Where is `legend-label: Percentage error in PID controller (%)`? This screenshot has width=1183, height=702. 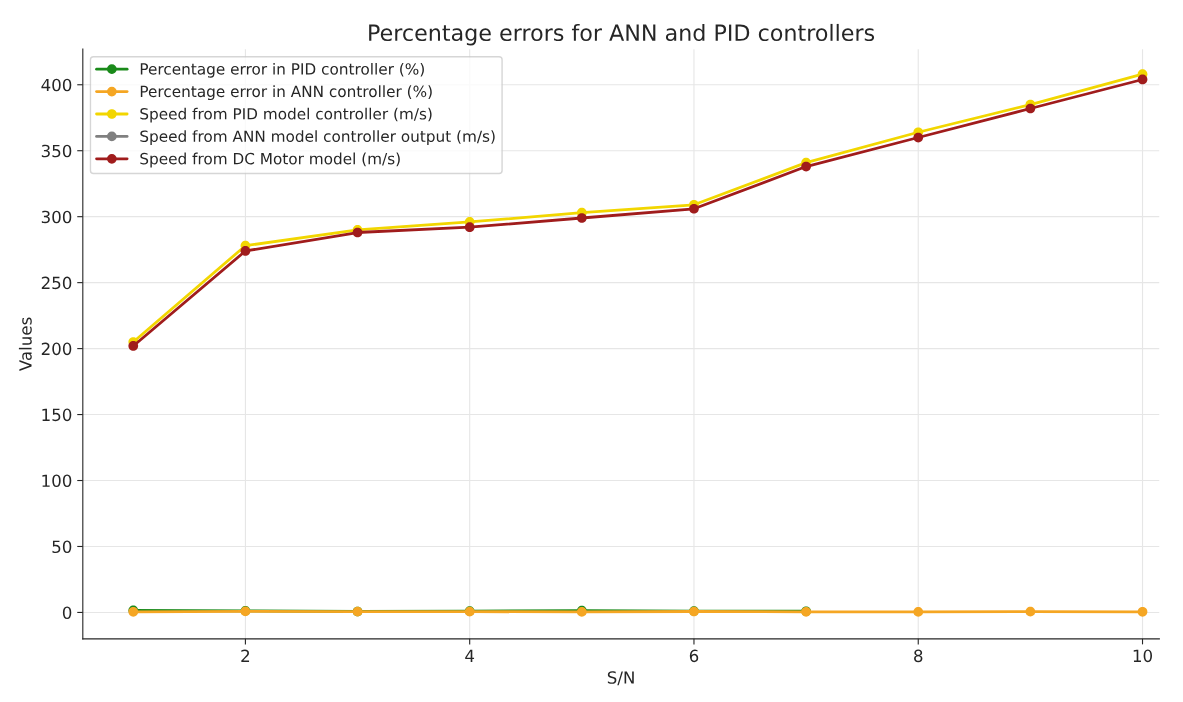
legend-label: Percentage error in PID controller (%) is located at coordinates (282, 70).